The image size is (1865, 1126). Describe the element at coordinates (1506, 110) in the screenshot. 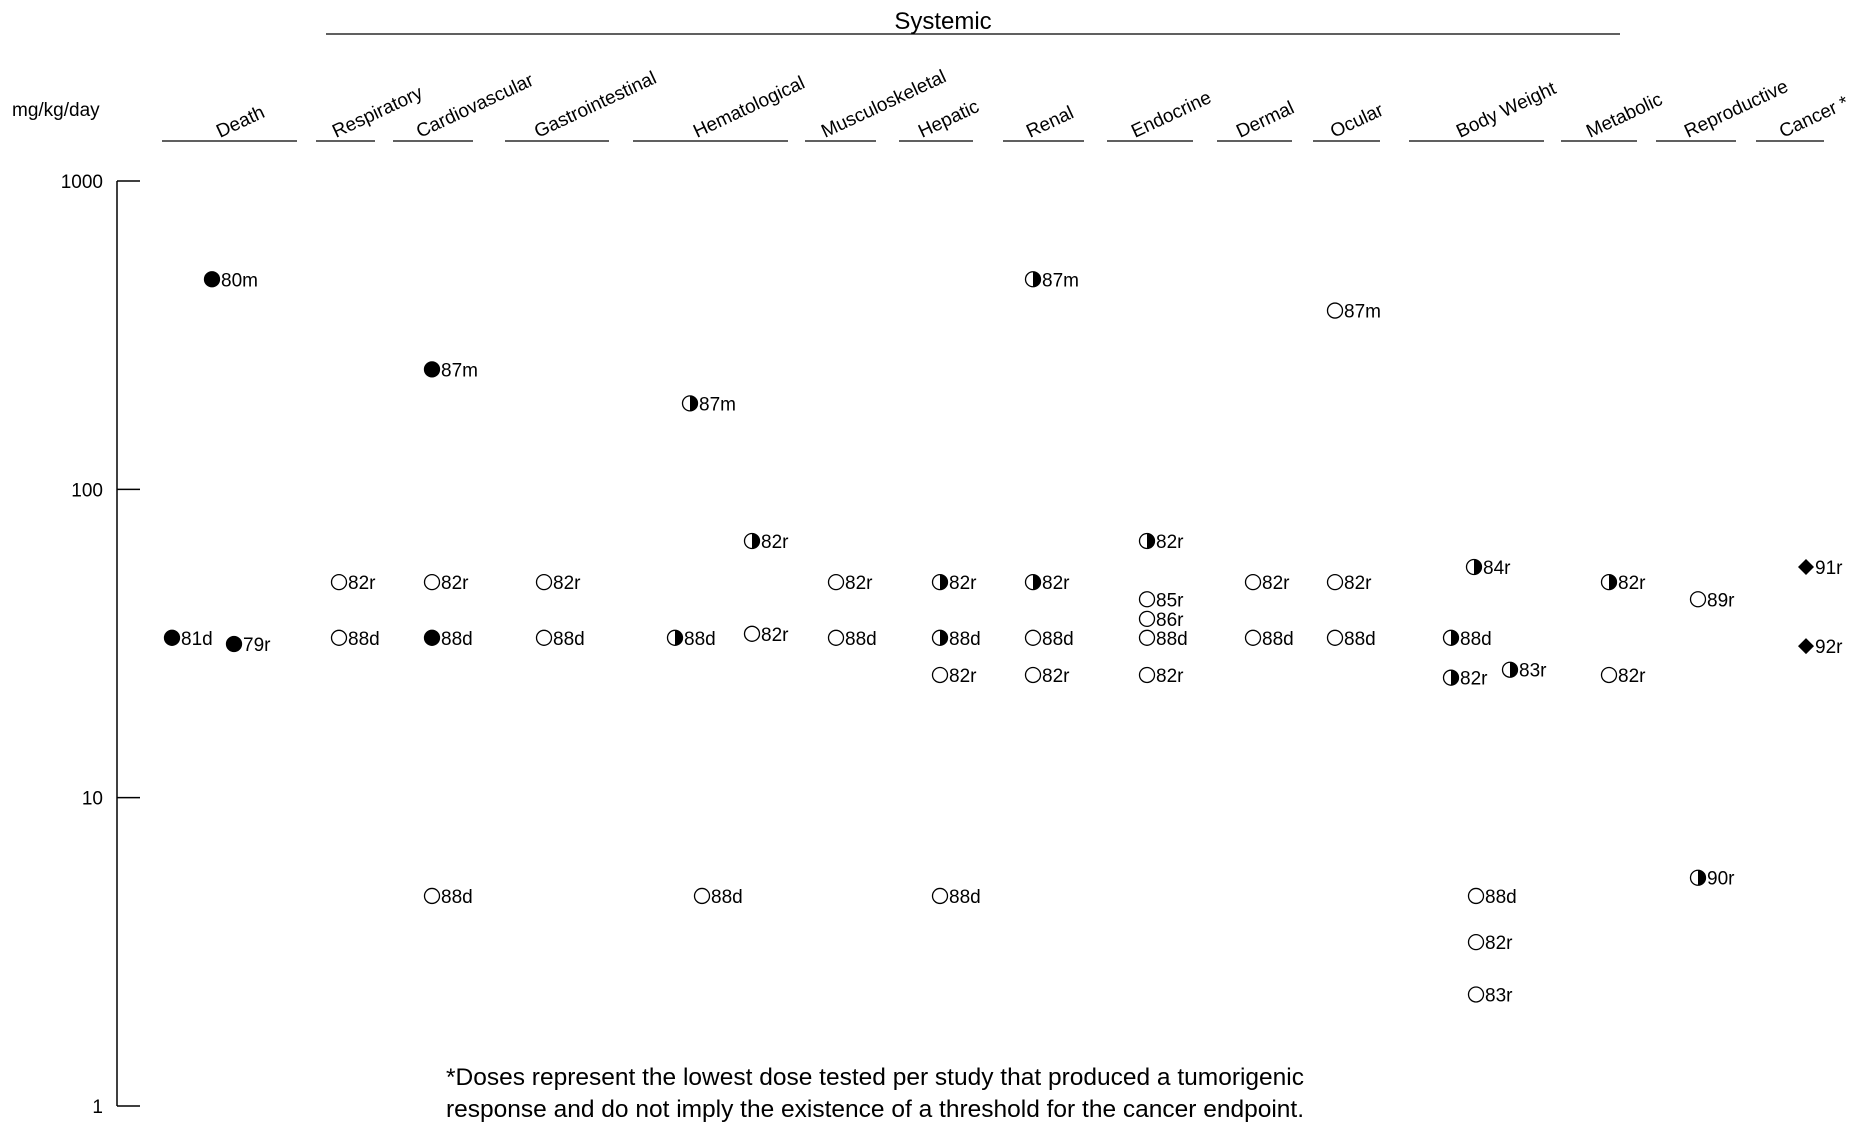

I see `category-label: Body Weight` at that location.